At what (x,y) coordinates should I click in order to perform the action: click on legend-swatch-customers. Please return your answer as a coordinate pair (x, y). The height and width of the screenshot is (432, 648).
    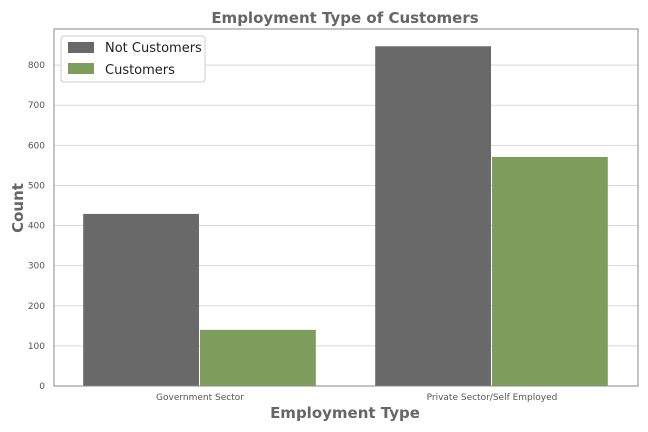
    Looking at the image, I should click on (81, 68).